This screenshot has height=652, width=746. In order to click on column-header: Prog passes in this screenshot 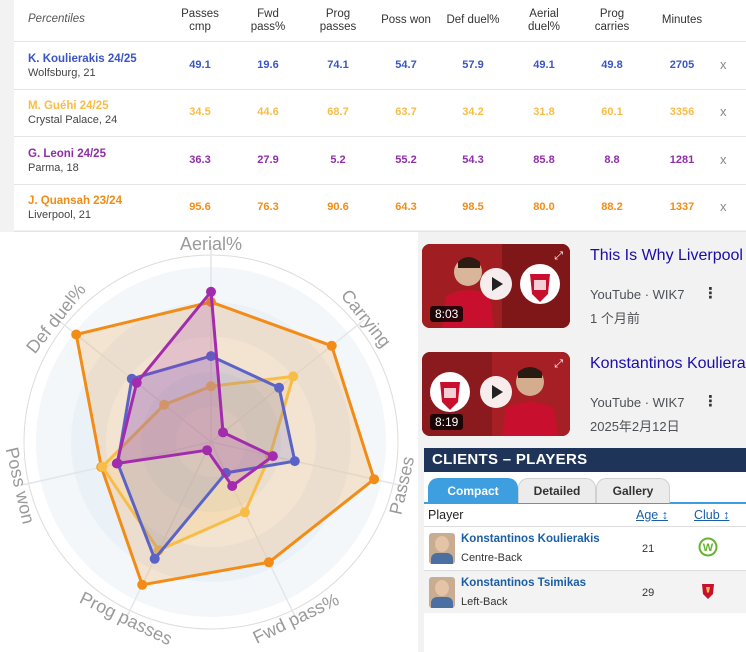, I will do `click(338, 21)`.